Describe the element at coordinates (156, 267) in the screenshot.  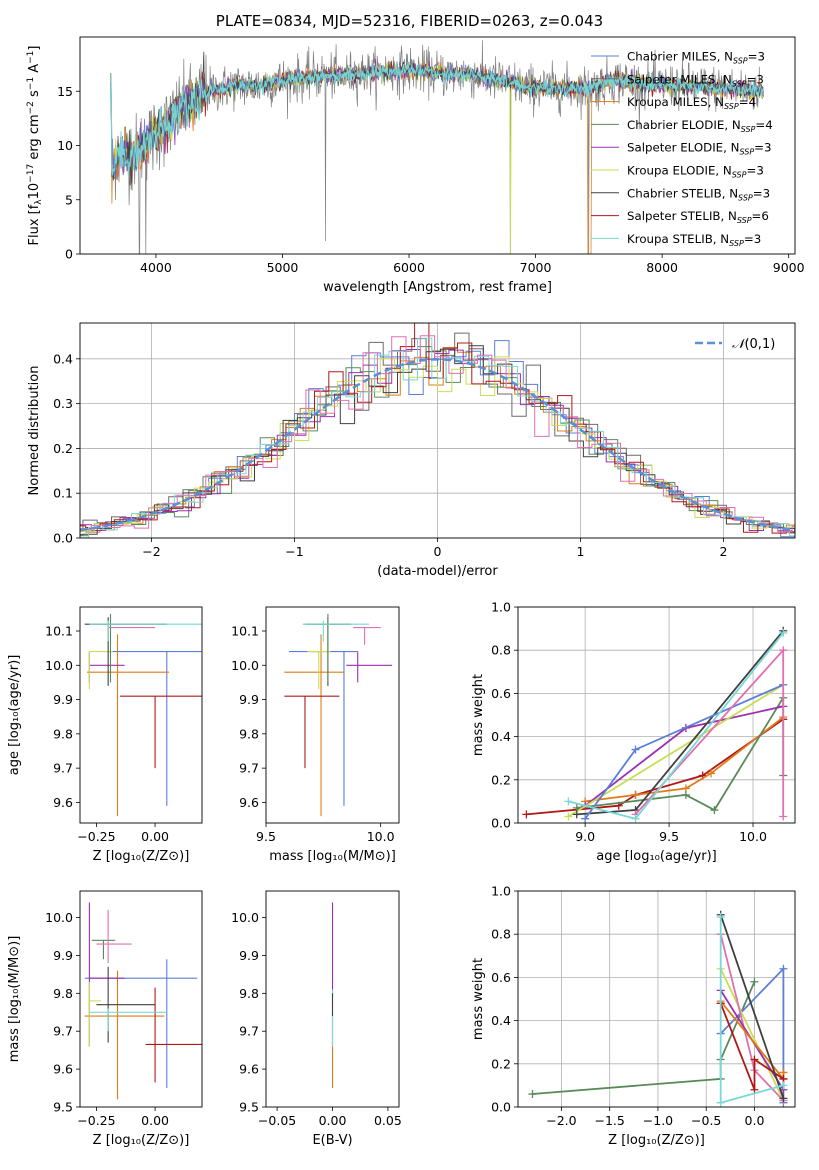
I see `x-tick-label: 4000` at that location.